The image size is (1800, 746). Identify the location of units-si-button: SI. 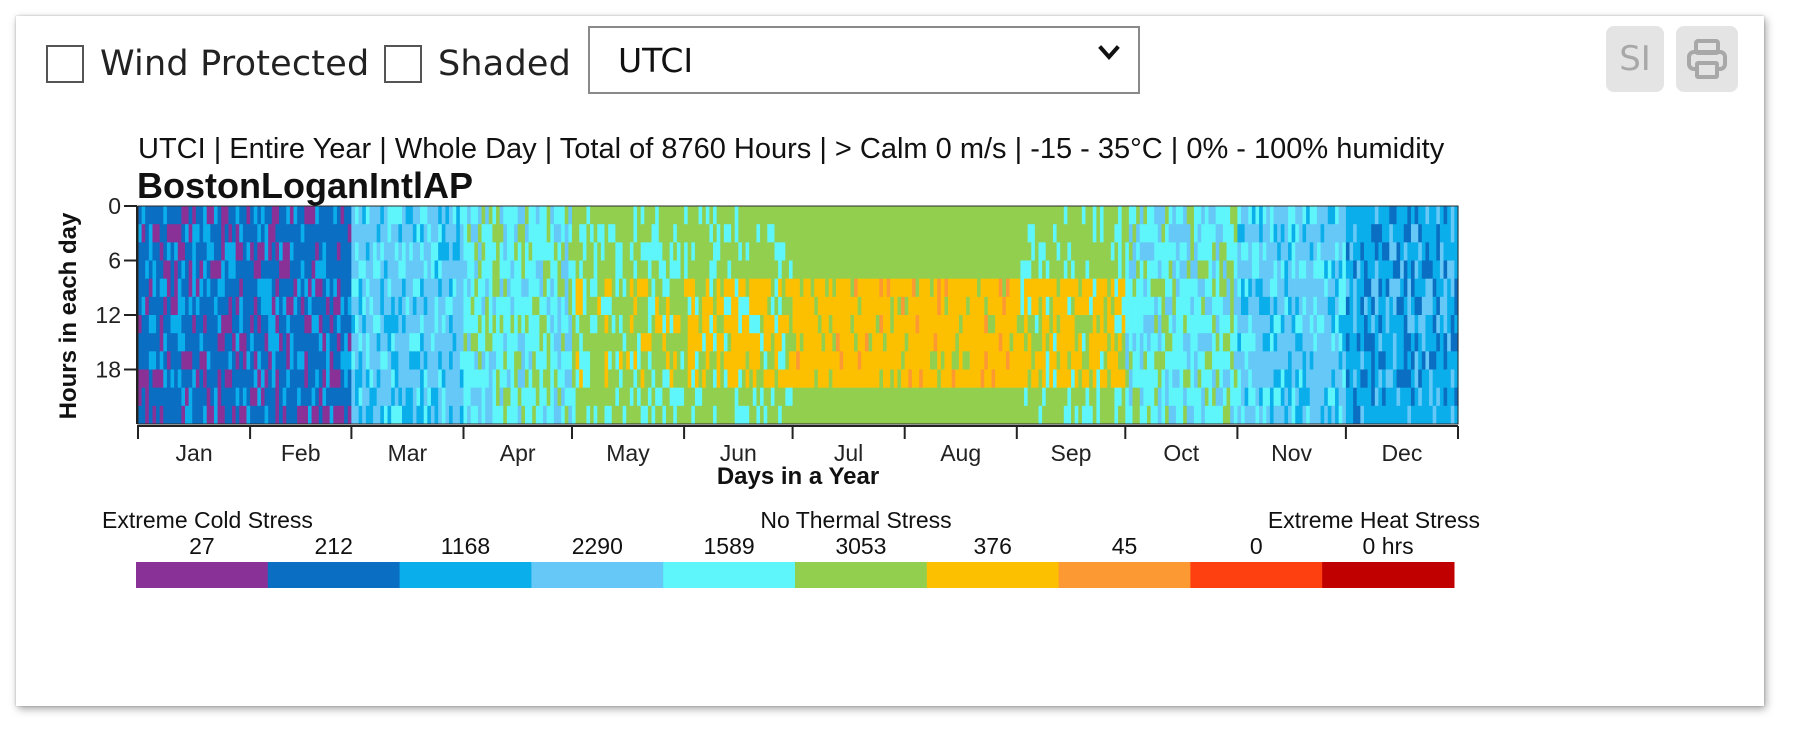
(1635, 59).